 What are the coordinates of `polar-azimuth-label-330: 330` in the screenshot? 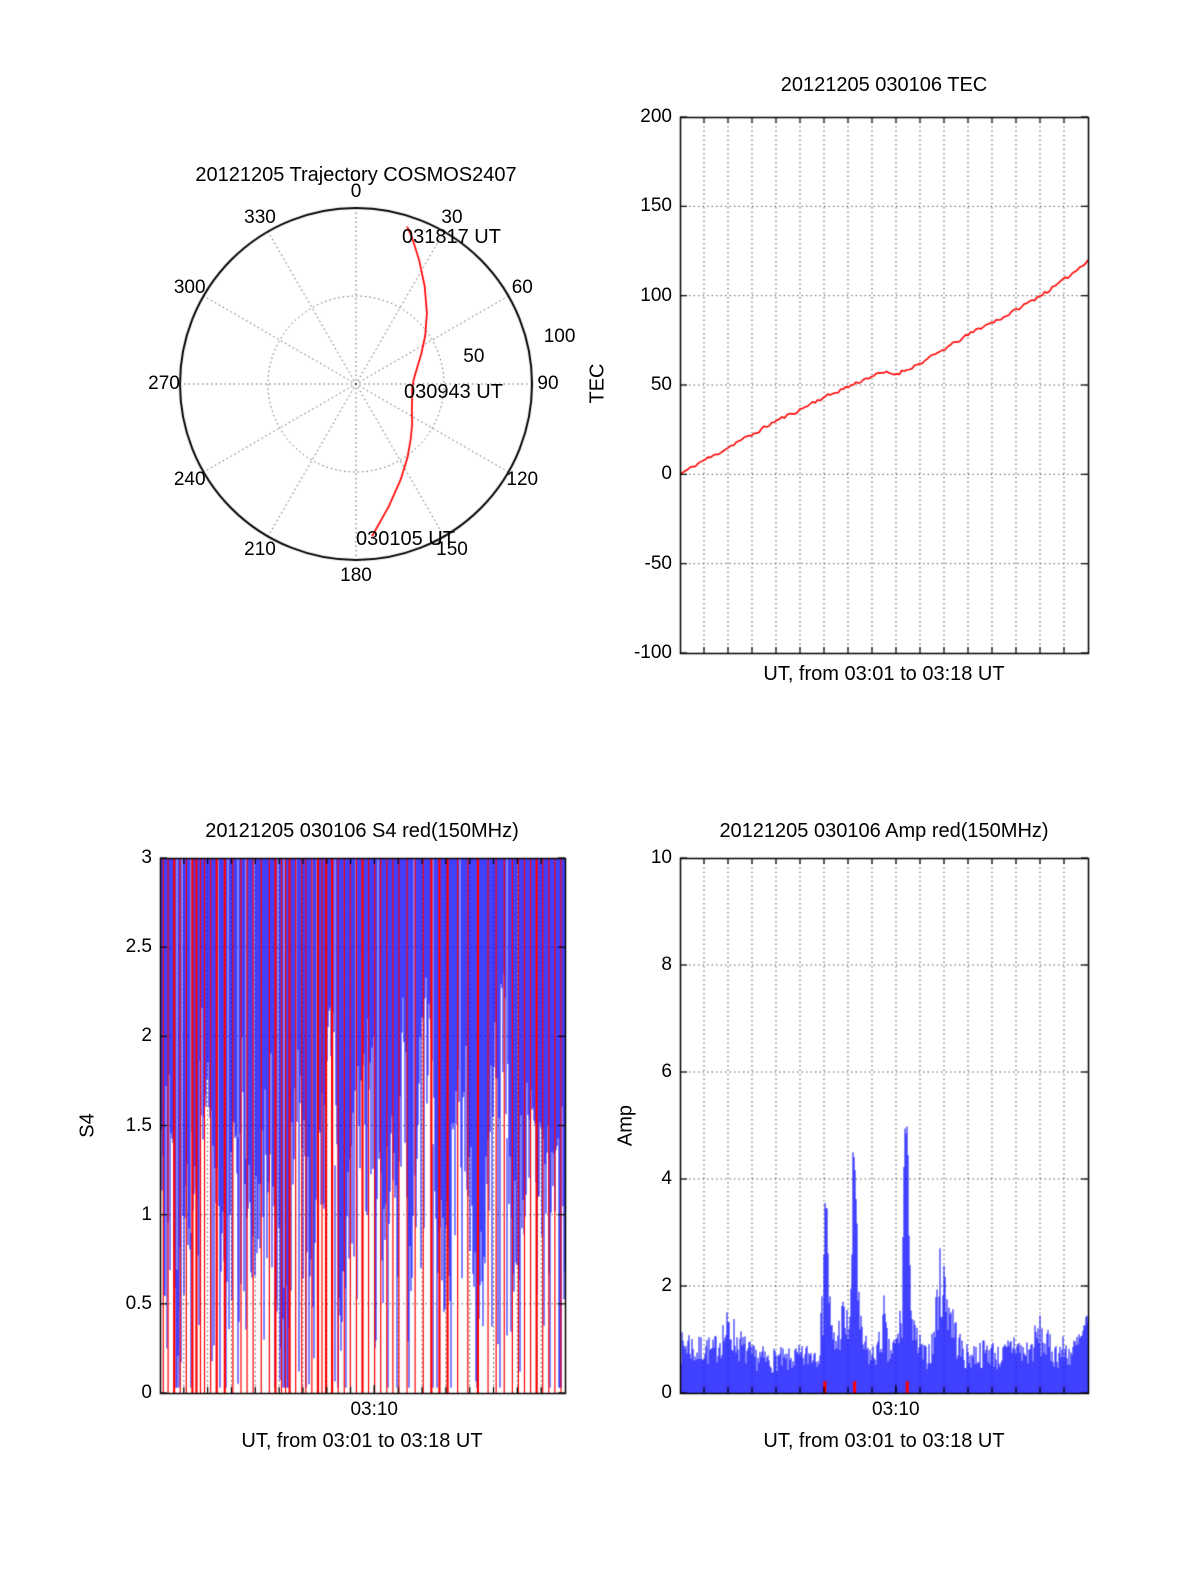 It's located at (260, 217).